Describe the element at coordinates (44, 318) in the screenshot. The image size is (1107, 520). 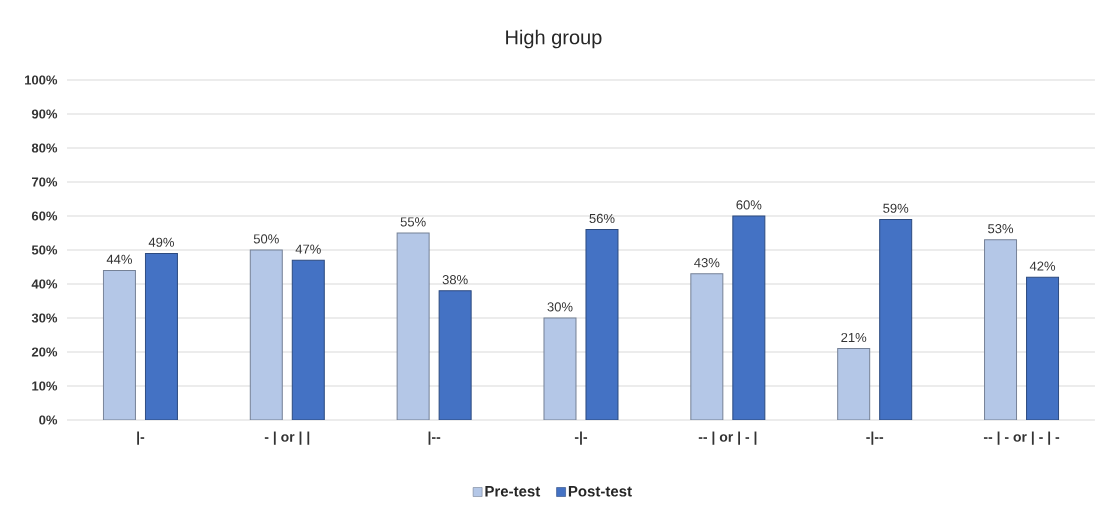
I see `y-tick-label: 30%` at that location.